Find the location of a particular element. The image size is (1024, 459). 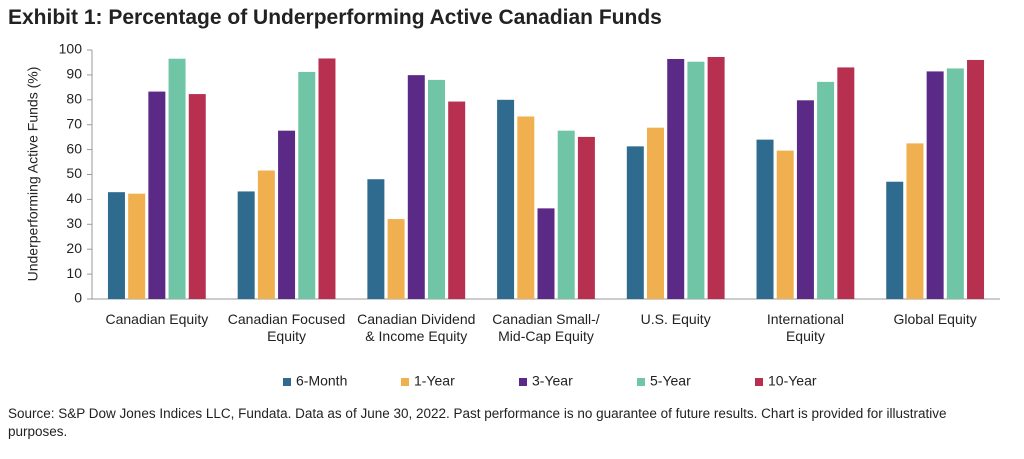

legend-label: 6-Month is located at coordinates (321, 381).